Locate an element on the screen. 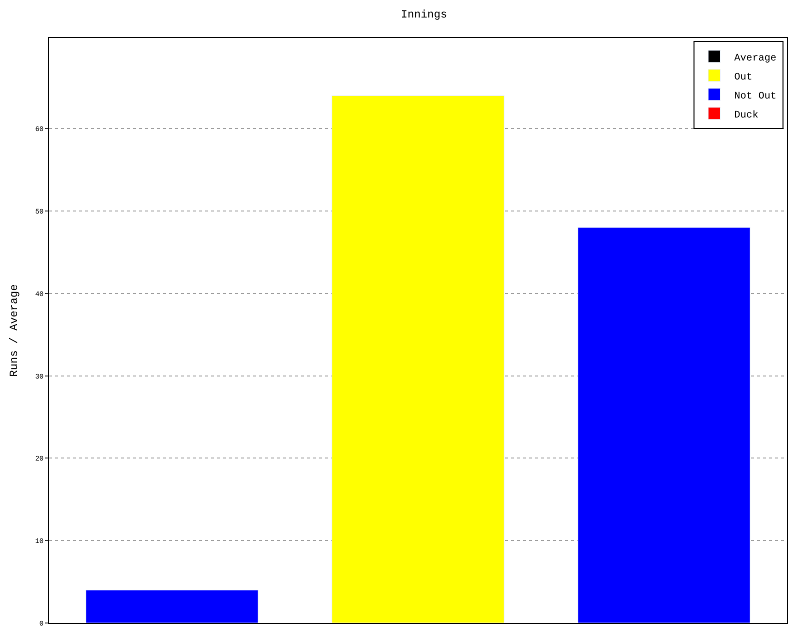  legend-label: Duck is located at coordinates (746, 115).